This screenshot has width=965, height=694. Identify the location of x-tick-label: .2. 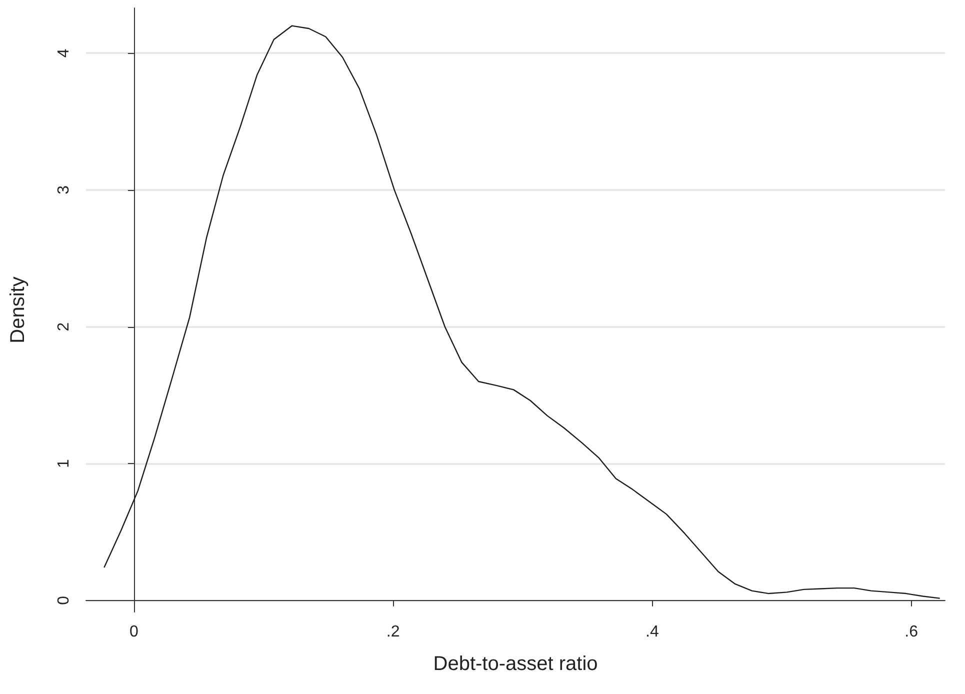
(393, 632).